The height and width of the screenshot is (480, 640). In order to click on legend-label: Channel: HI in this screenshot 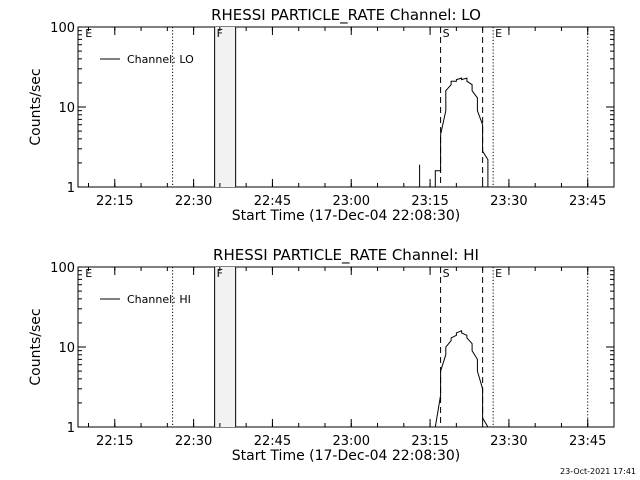, I will do `click(159, 299)`.